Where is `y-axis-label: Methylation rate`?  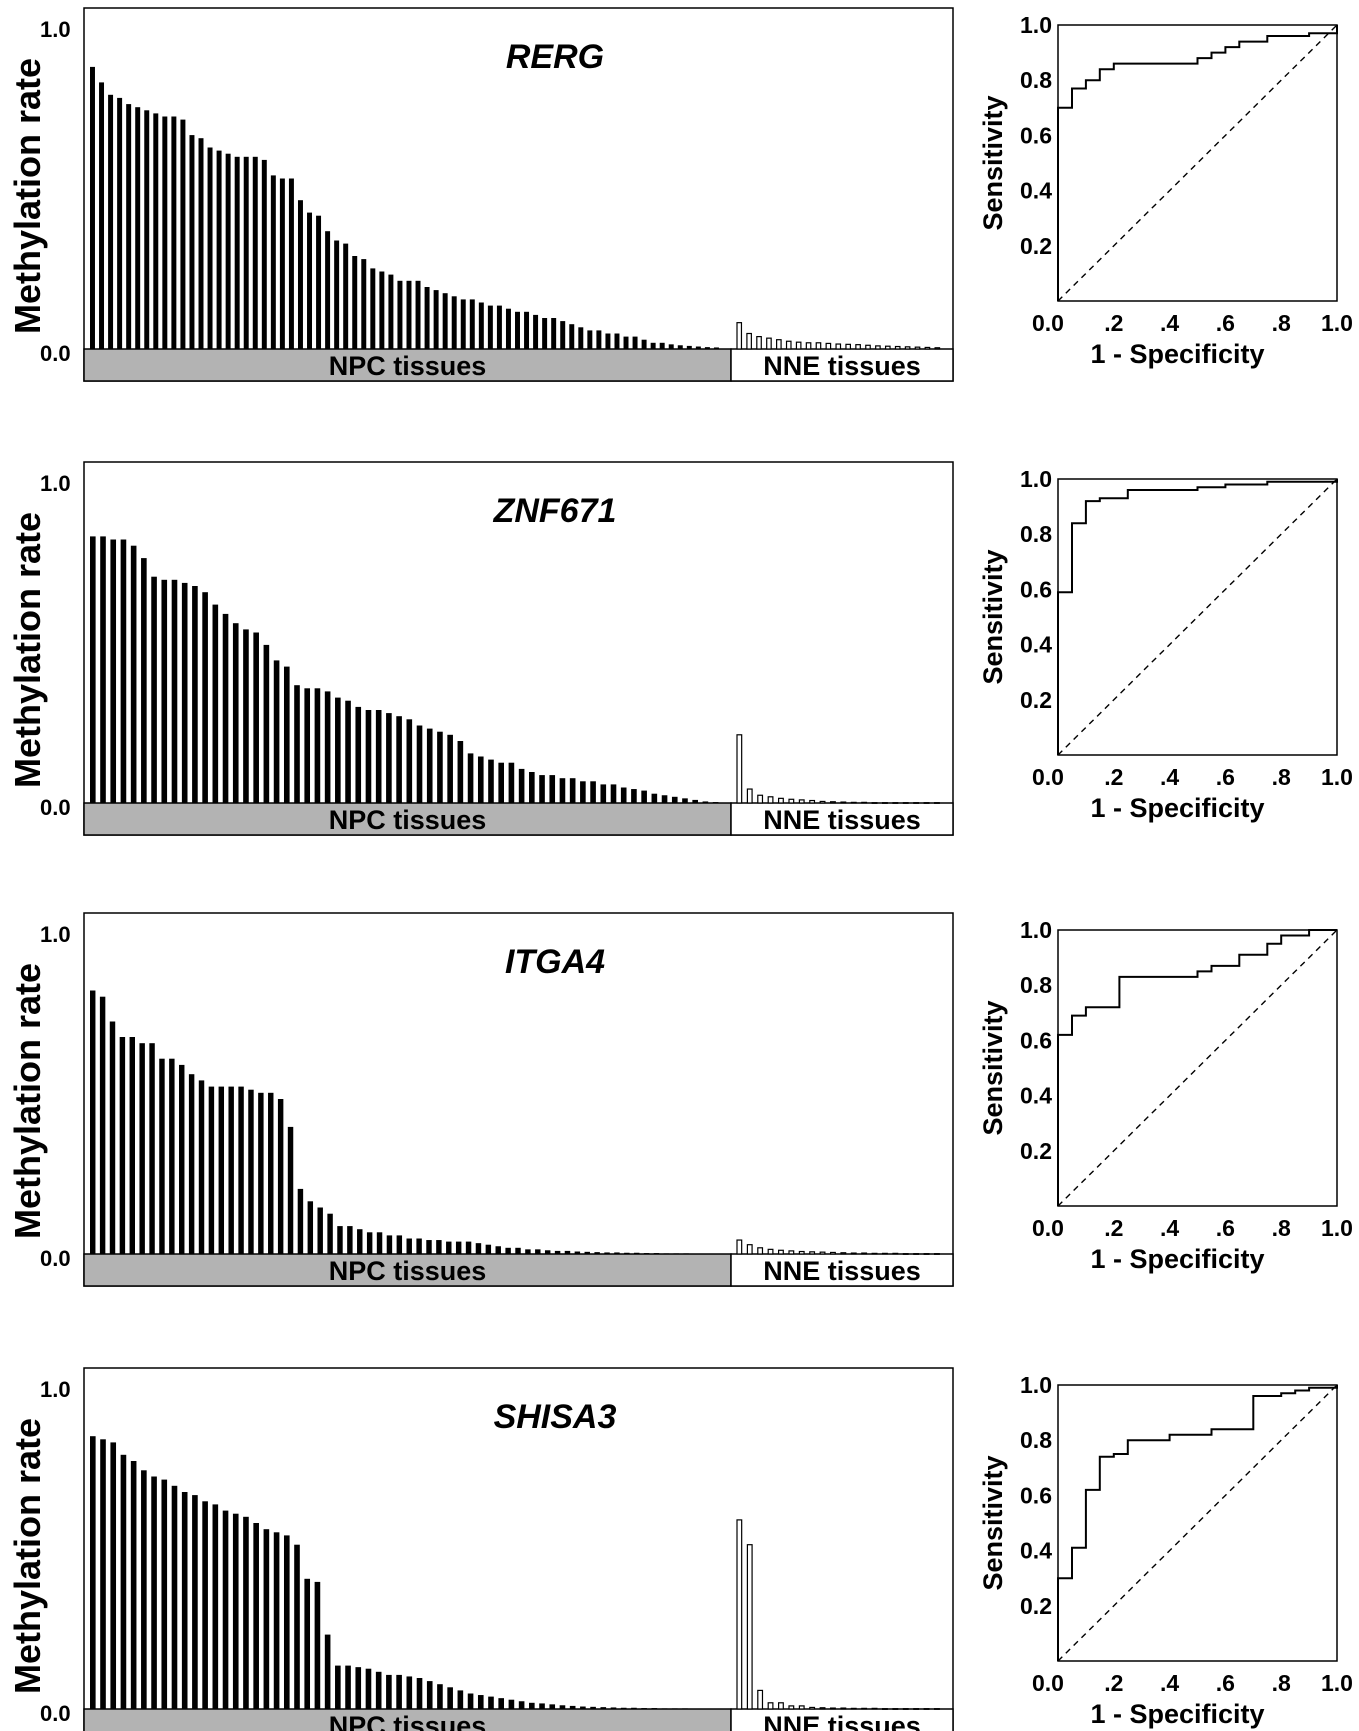 y-axis-label: Methylation rate is located at coordinates (27, 1101).